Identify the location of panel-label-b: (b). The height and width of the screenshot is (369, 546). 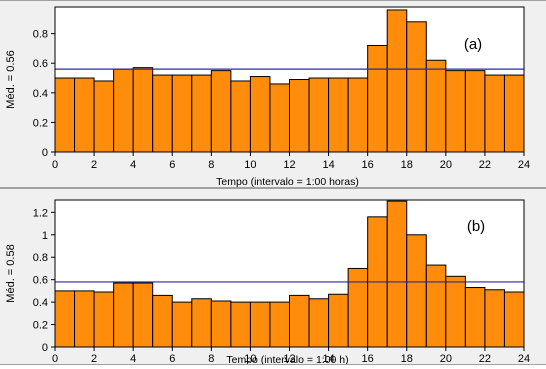
(476, 226).